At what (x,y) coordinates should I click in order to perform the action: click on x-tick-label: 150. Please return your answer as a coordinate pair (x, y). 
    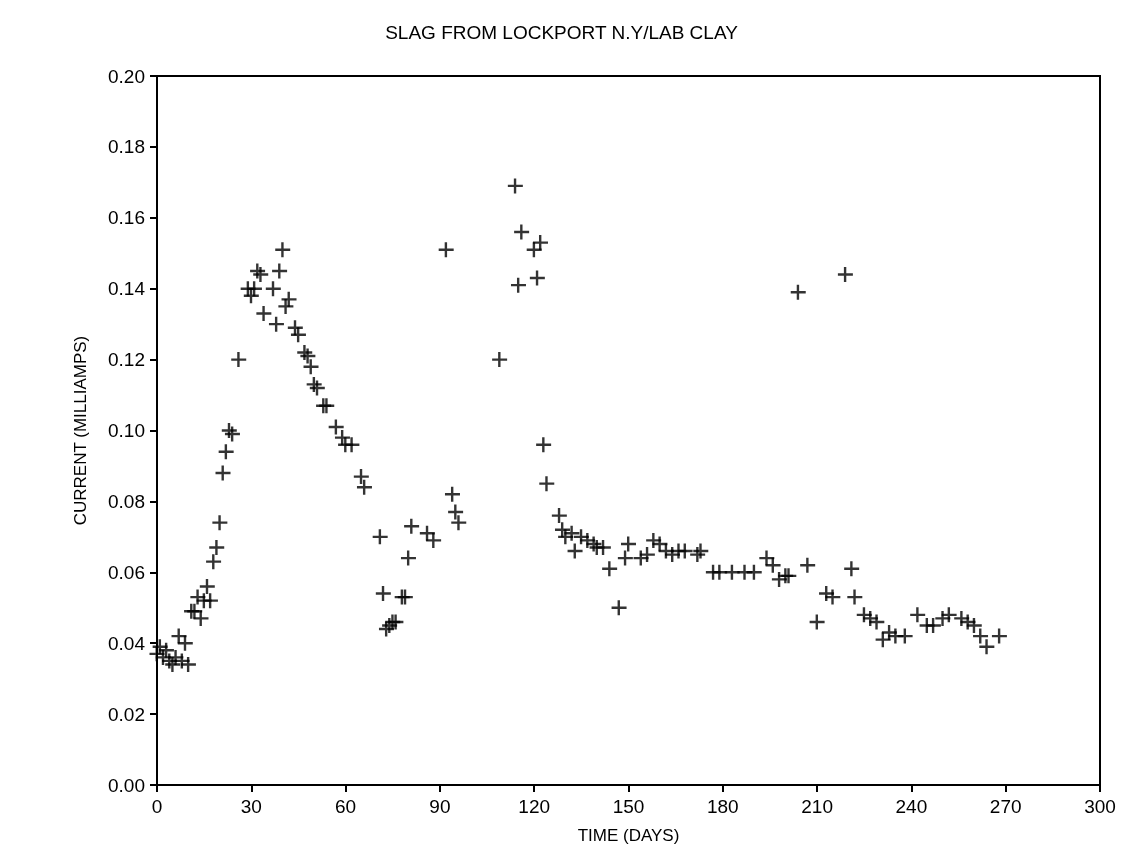
    Looking at the image, I should click on (628, 806).